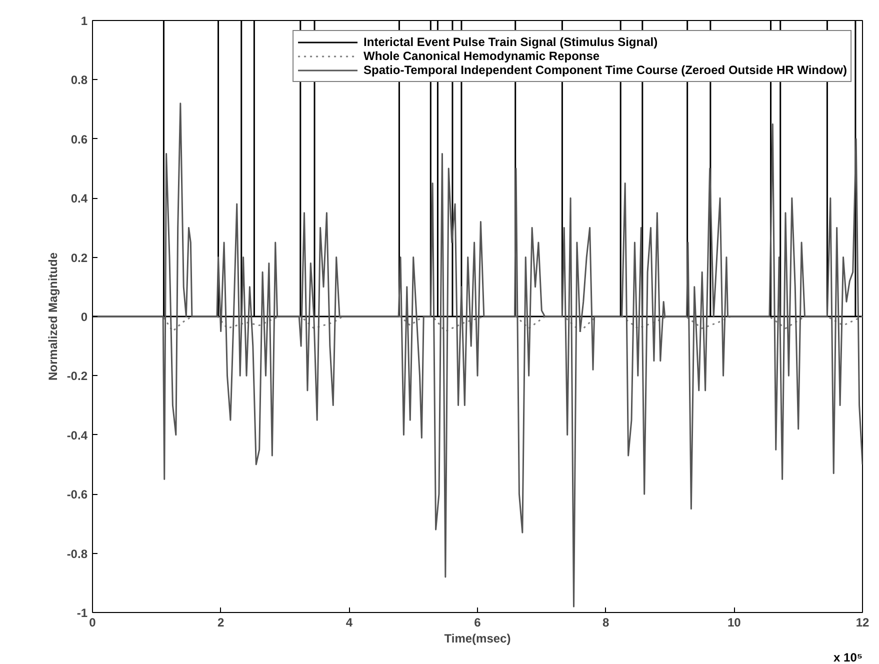  I want to click on y-tick-label: -0.6, so click(77, 495).